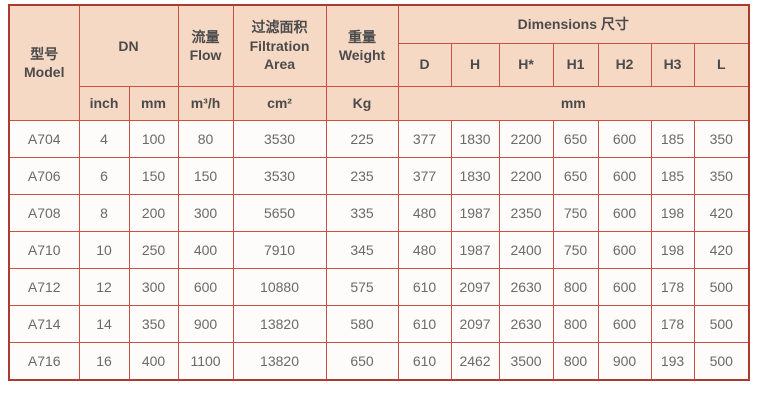 The width and height of the screenshot is (759, 402). Describe the element at coordinates (575, 64) in the screenshot. I see `header-dim-h1: H1` at that location.